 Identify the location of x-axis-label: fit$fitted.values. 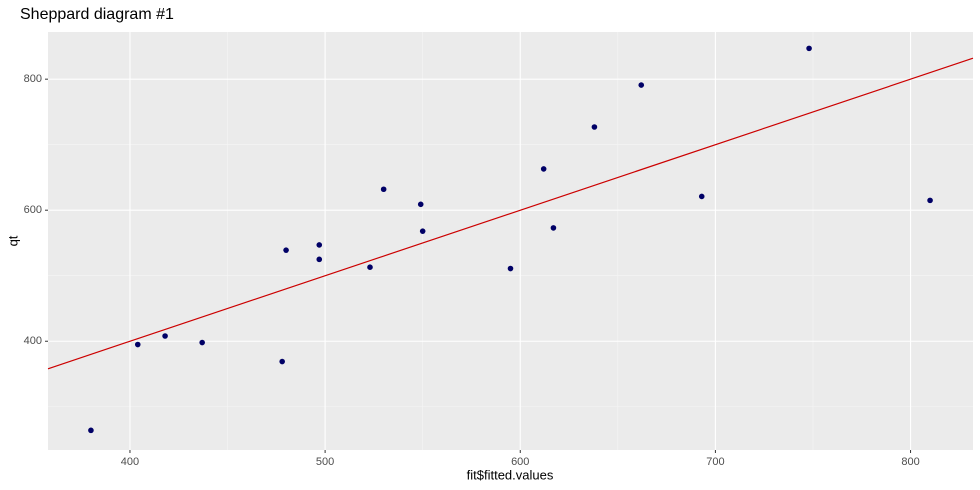
(510, 474).